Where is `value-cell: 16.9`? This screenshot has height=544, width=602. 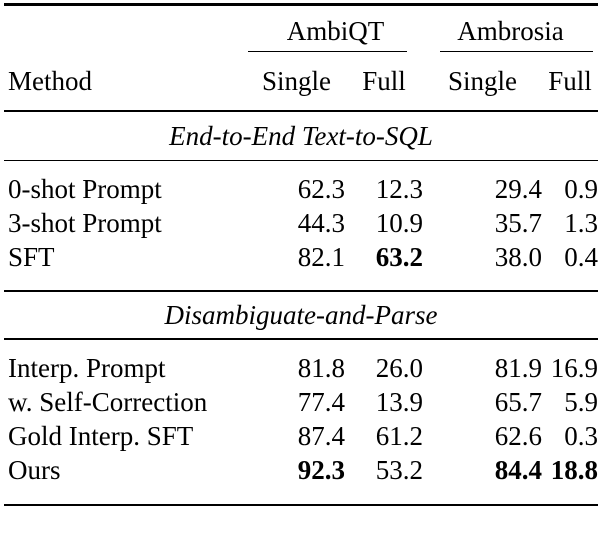 value-cell: 16.9 is located at coordinates (574, 367).